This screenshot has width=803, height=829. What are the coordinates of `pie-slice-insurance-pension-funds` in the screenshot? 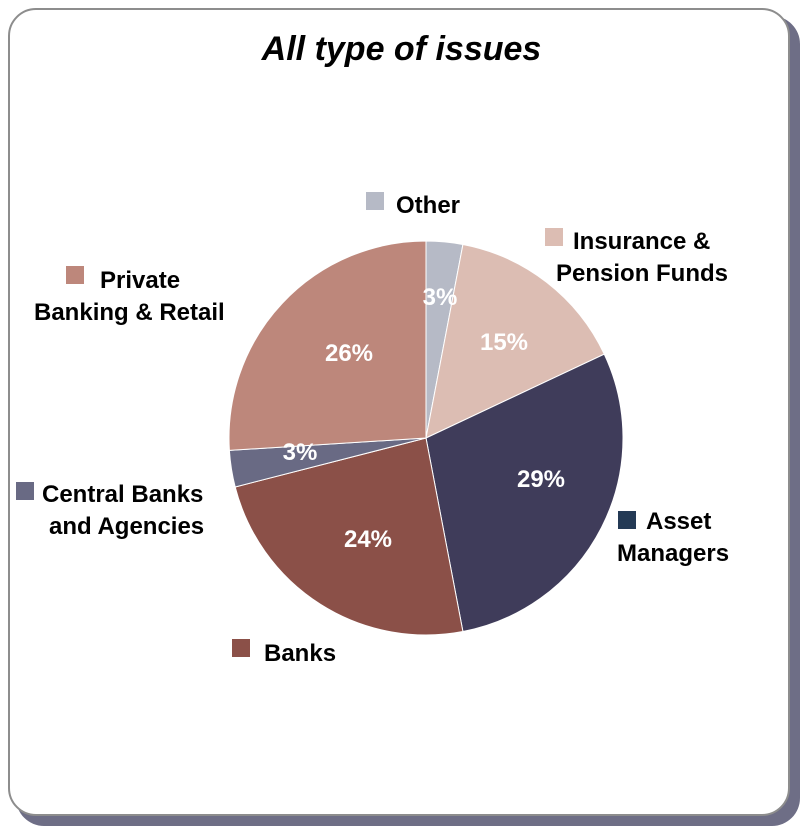 It's located at (515, 341).